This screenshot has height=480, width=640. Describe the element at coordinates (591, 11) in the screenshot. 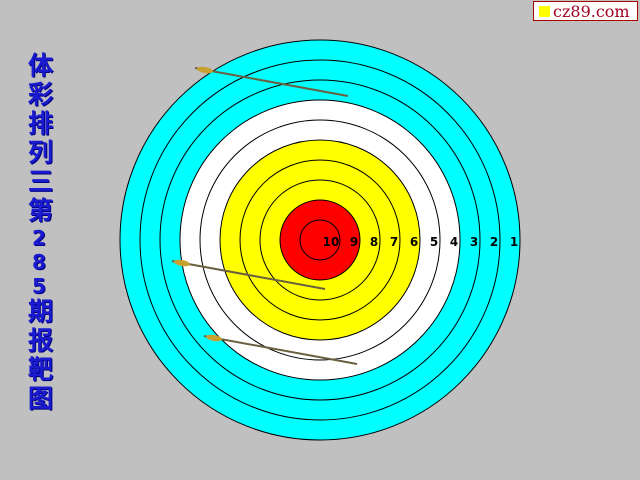

I see `logo-text: cz89.com` at that location.